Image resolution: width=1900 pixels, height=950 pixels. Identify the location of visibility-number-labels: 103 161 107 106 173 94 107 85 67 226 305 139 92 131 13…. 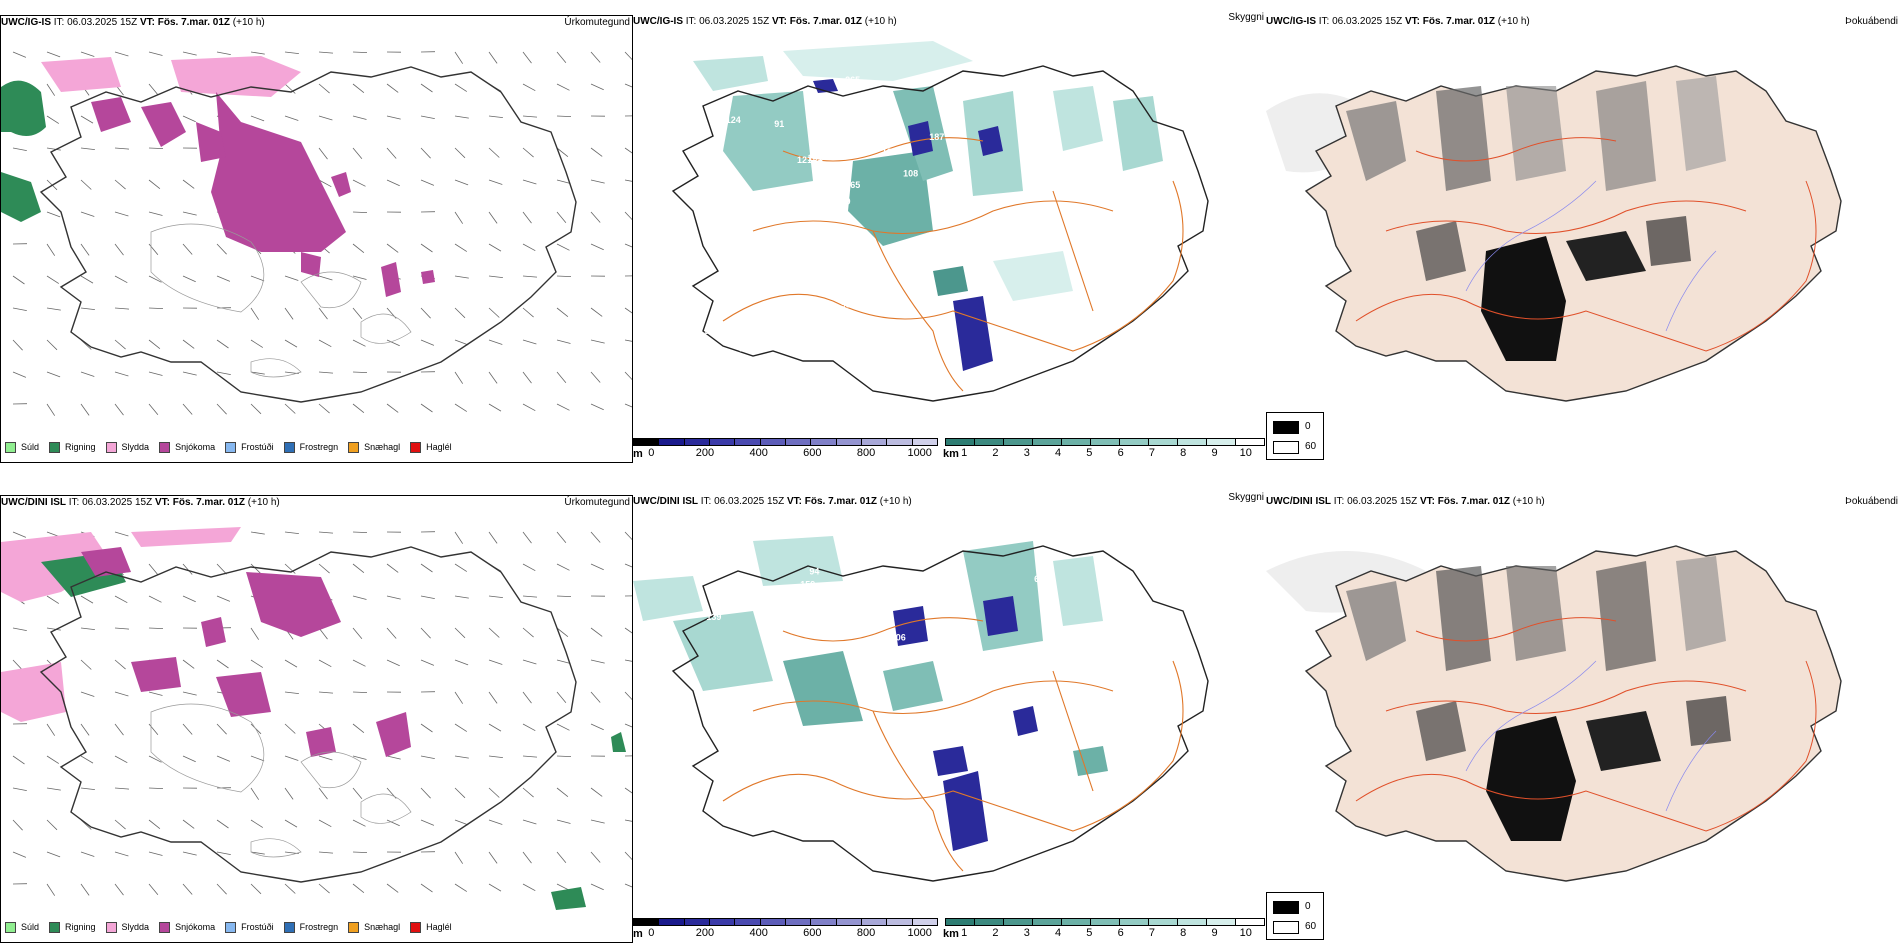
(886, 702).